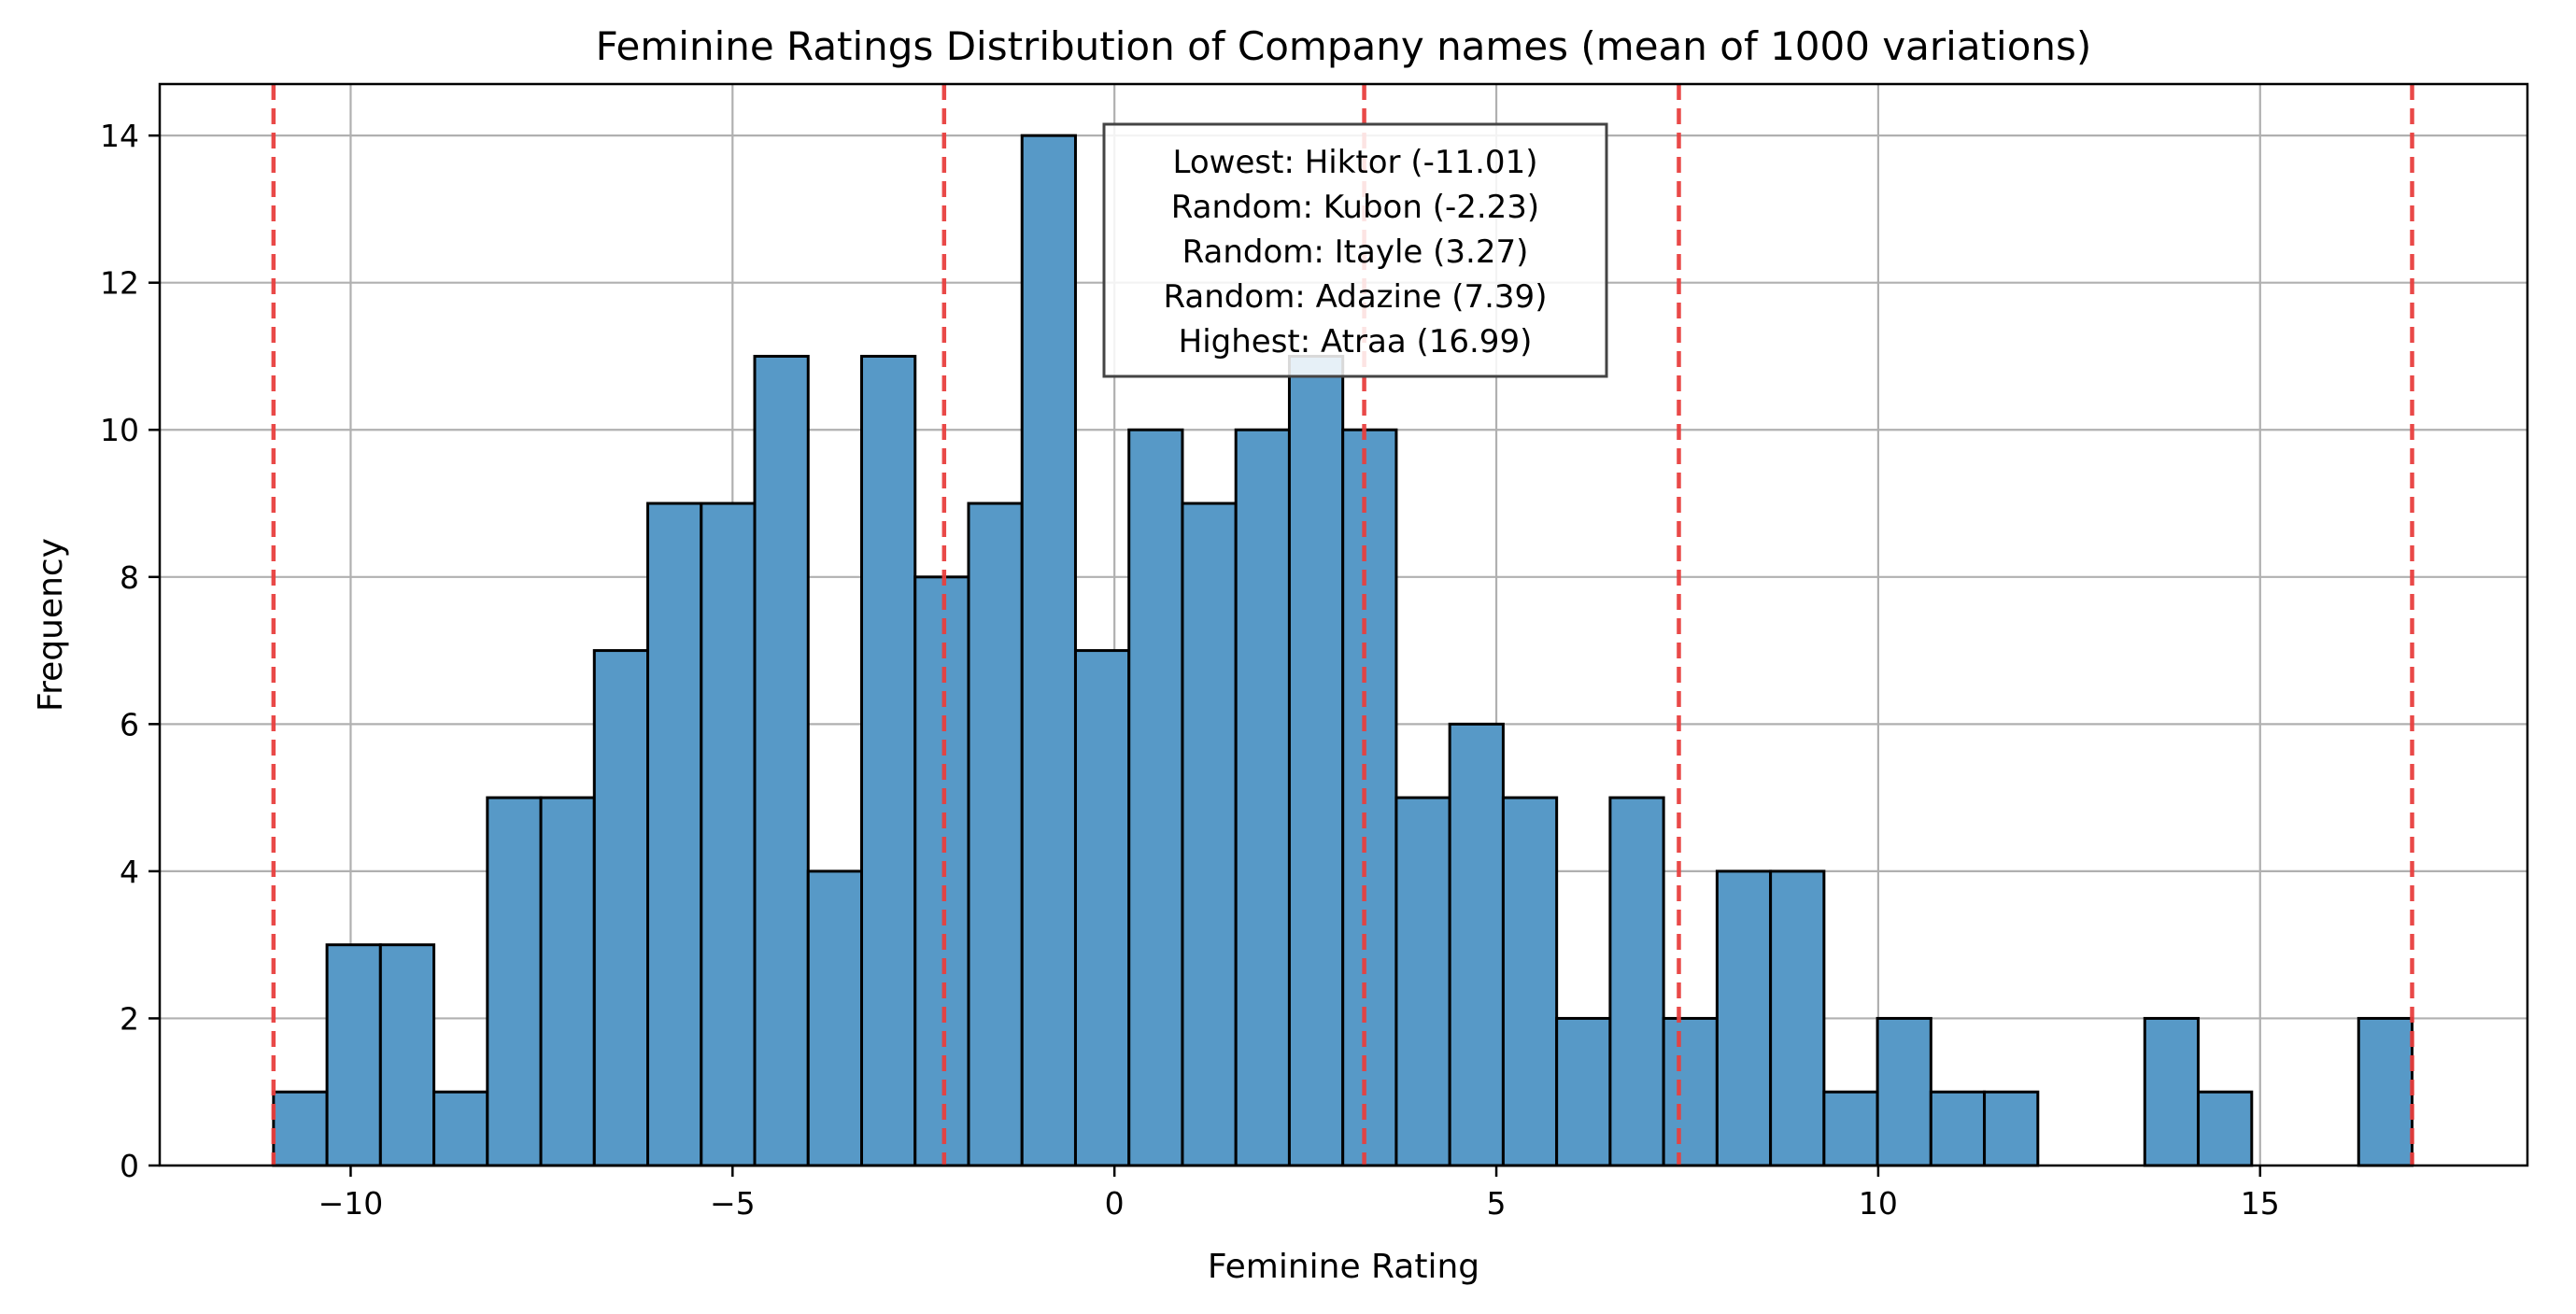 This screenshot has height=1314, width=2576. Describe the element at coordinates (733, 1203) in the screenshot. I see `x-tick-label-1: −5` at that location.